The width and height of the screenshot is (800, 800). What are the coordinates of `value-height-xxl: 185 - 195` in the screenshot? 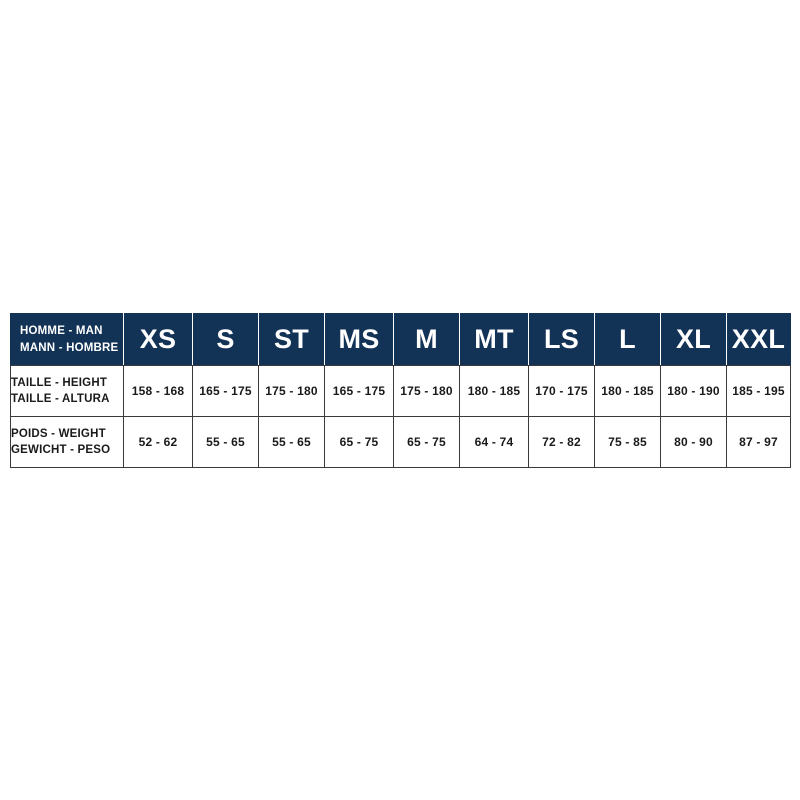 It's located at (758, 391).